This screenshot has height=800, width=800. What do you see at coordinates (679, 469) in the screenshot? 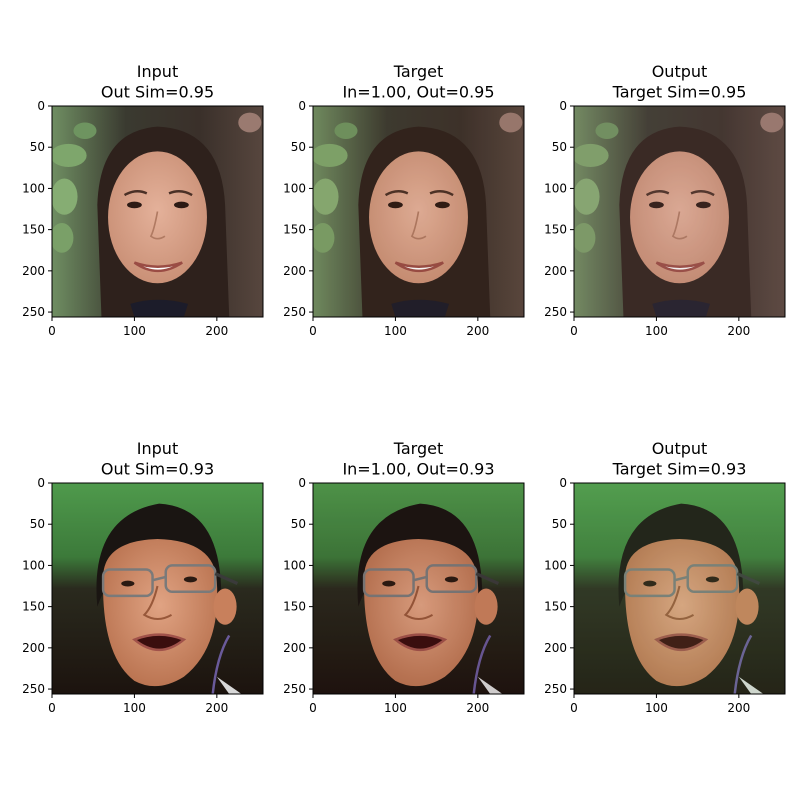
I see `subplot-subtitle: Target Sim=0.93` at bounding box center [679, 469].